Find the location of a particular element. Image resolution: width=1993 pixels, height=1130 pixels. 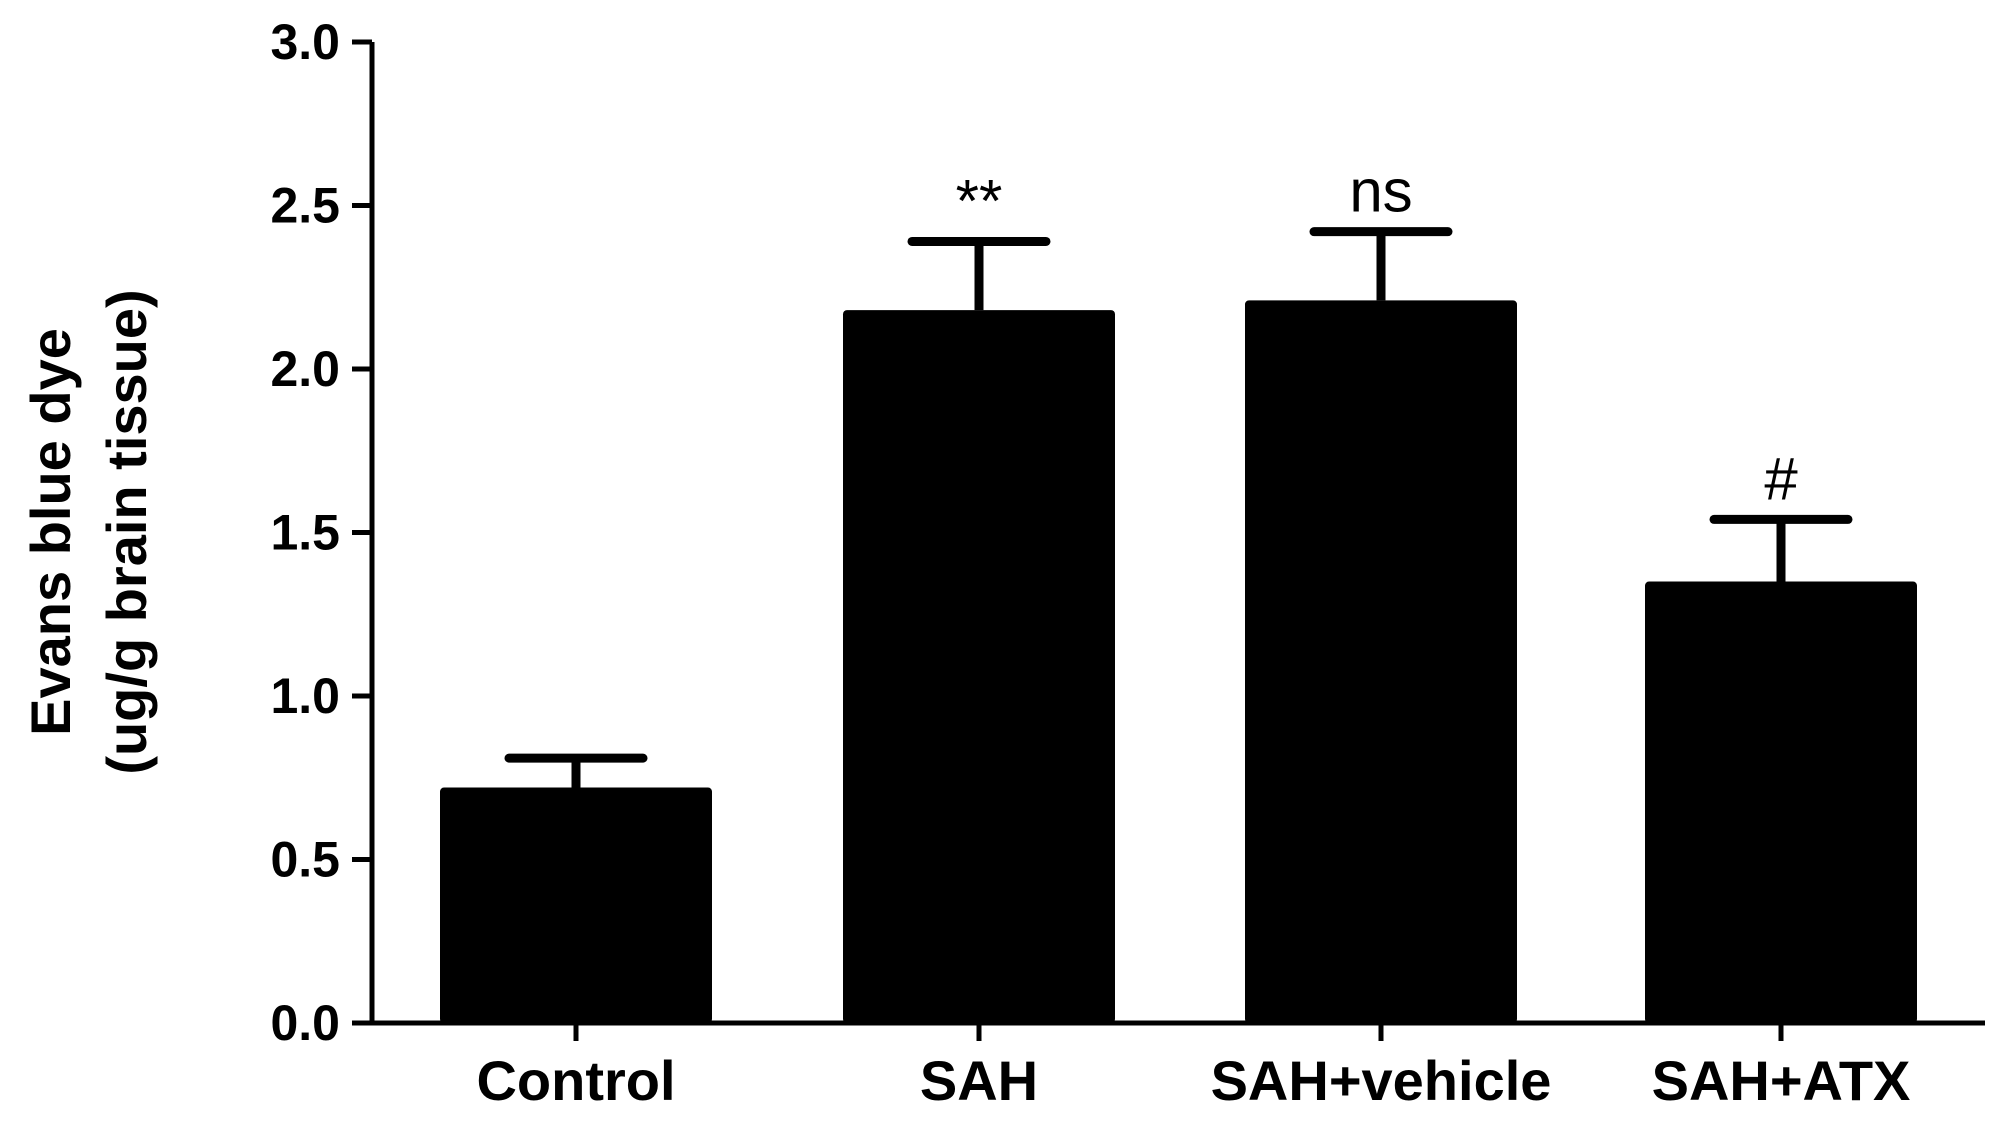

bar-sah is located at coordinates (979, 666).